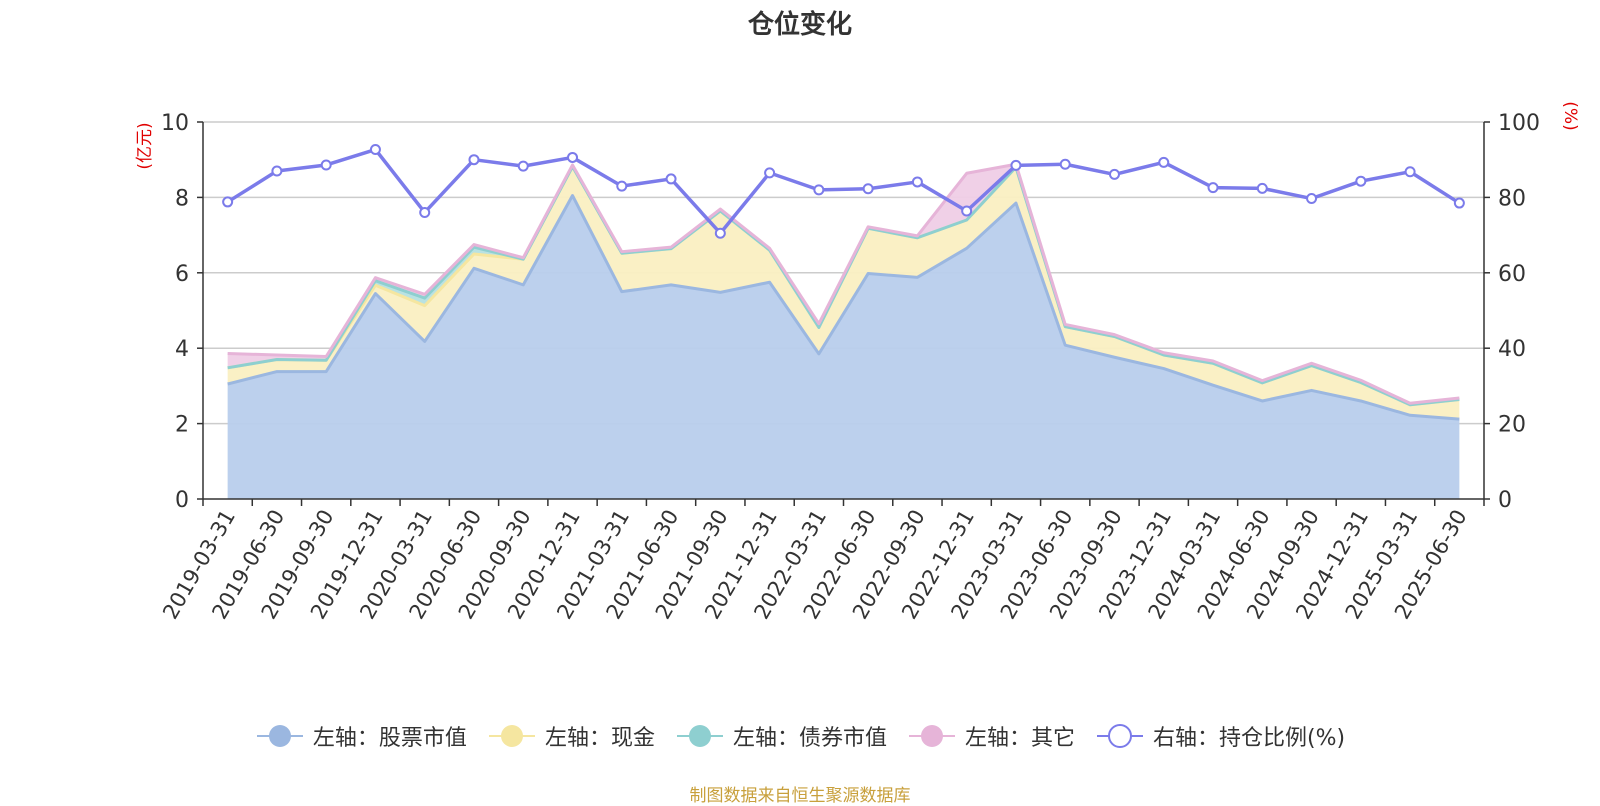 Image resolution: width=1600 pixels, height=806 pixels. I want to click on y-right-tick-label: 20, so click(1512, 425).